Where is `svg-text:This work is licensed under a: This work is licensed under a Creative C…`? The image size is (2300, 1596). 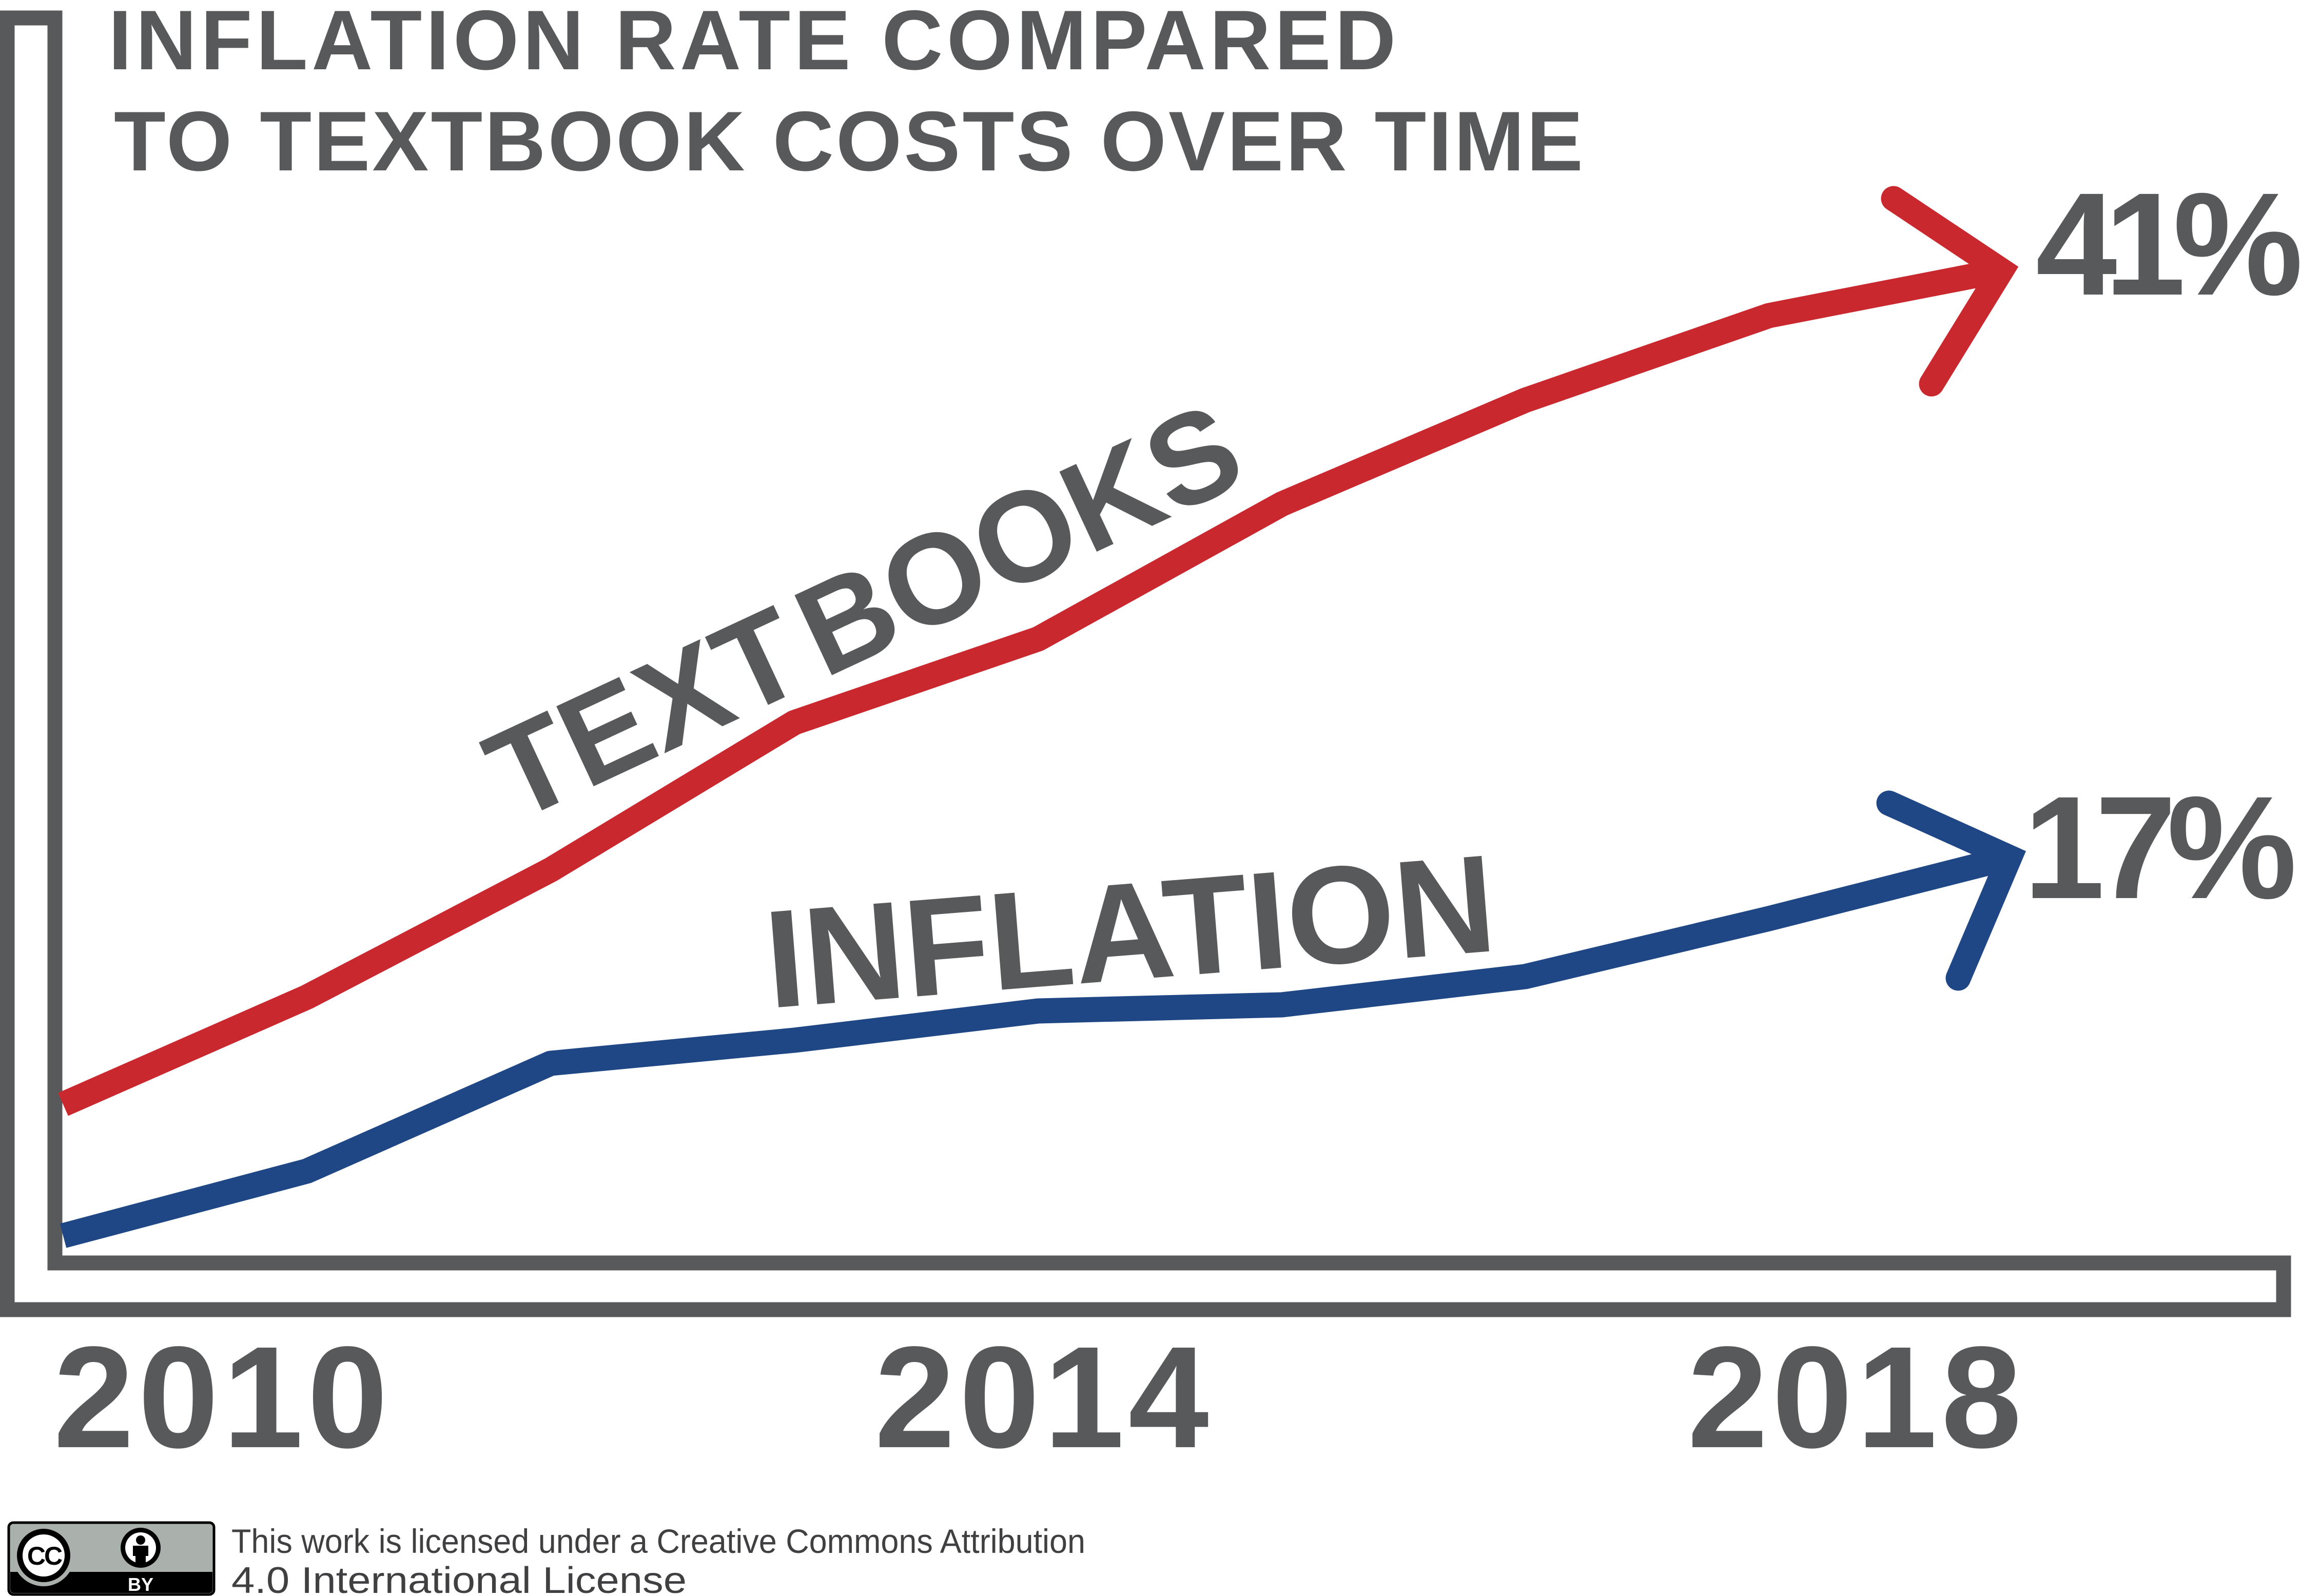
svg-text:This work is licensed under a: This work is licensed under a Creative C… is located at coordinates (658, 1541).